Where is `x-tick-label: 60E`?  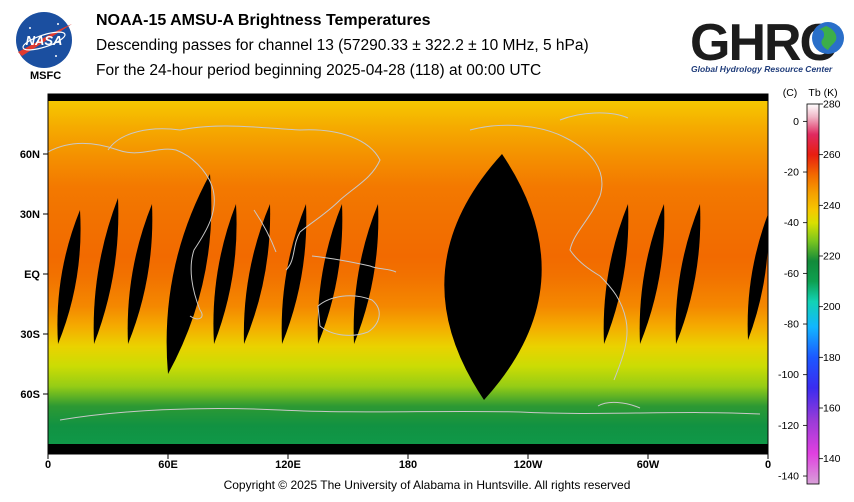 x-tick-label: 60E is located at coordinates (168, 465).